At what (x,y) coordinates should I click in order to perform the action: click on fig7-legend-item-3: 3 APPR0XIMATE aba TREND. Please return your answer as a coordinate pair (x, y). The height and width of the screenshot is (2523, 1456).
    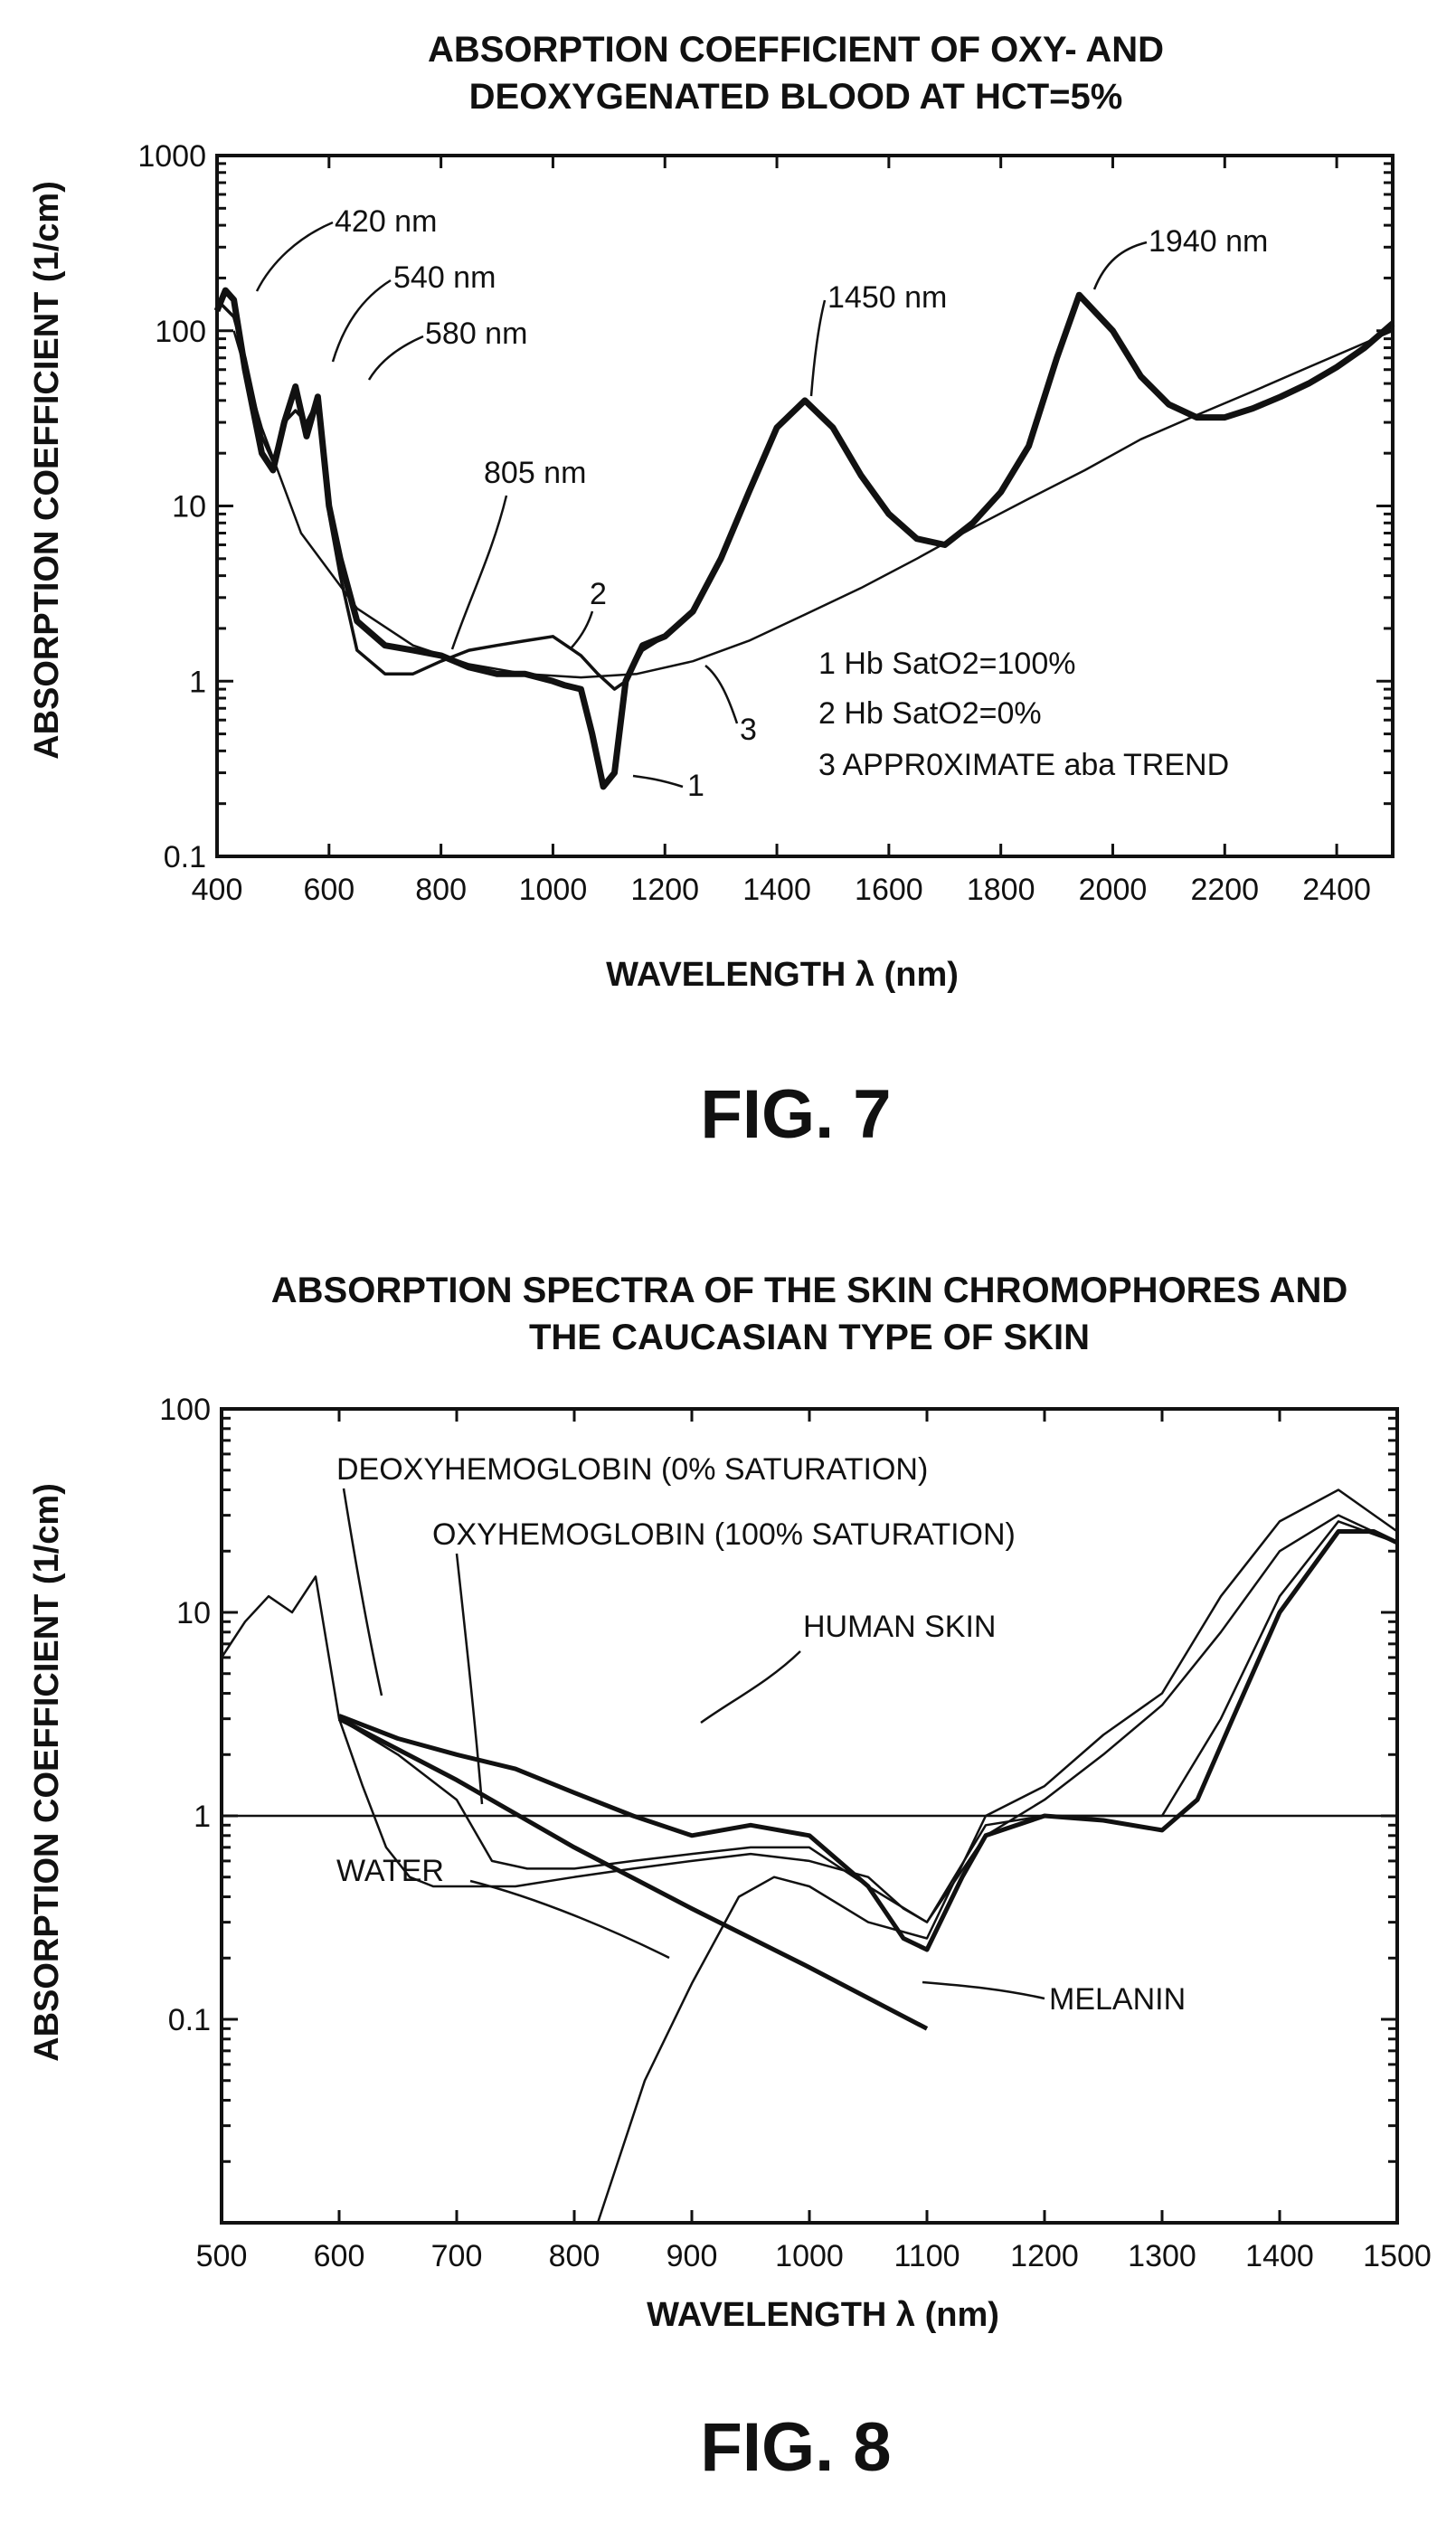
    Looking at the image, I should click on (1024, 765).